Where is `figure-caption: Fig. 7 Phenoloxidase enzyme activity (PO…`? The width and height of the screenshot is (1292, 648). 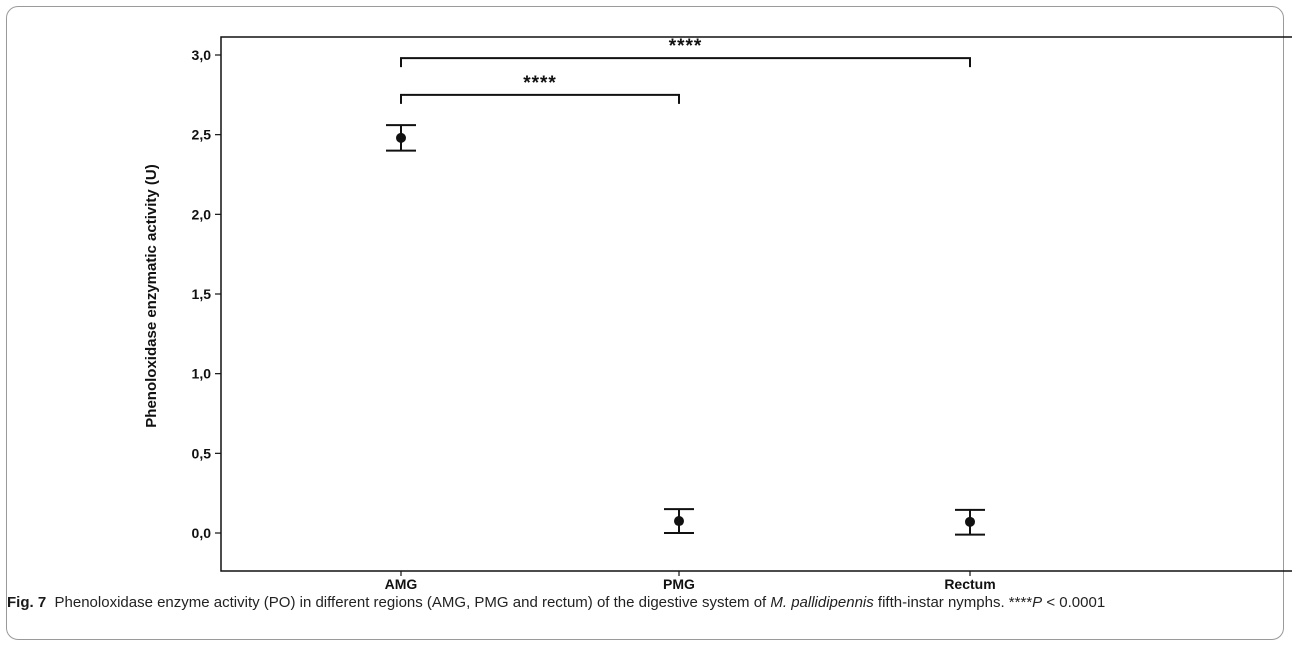 figure-caption: Fig. 7 Phenoloxidase enzyme activity (PO… is located at coordinates (642, 602).